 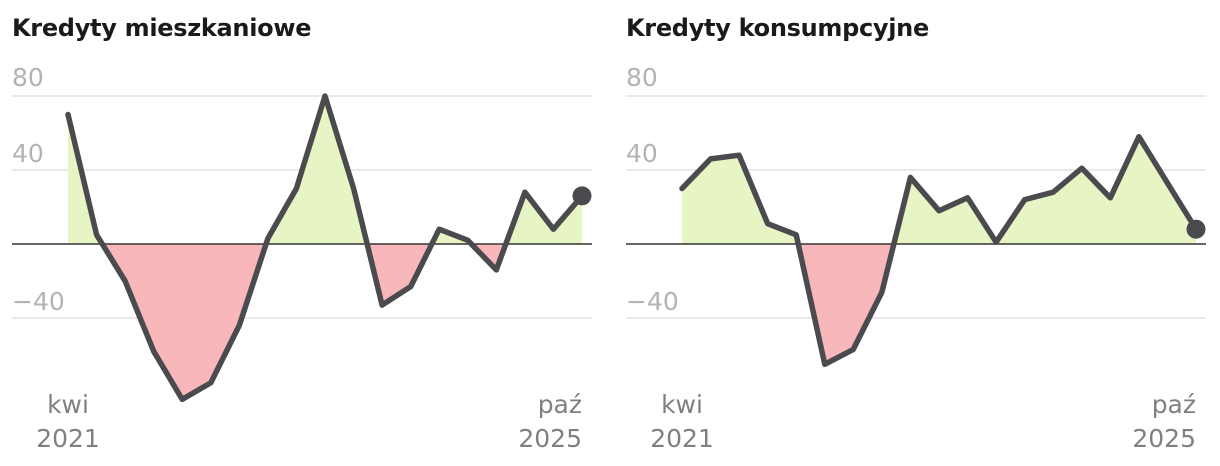 I want to click on chart-title: Kredyty konsumpcyjne, so click(x=777, y=28).